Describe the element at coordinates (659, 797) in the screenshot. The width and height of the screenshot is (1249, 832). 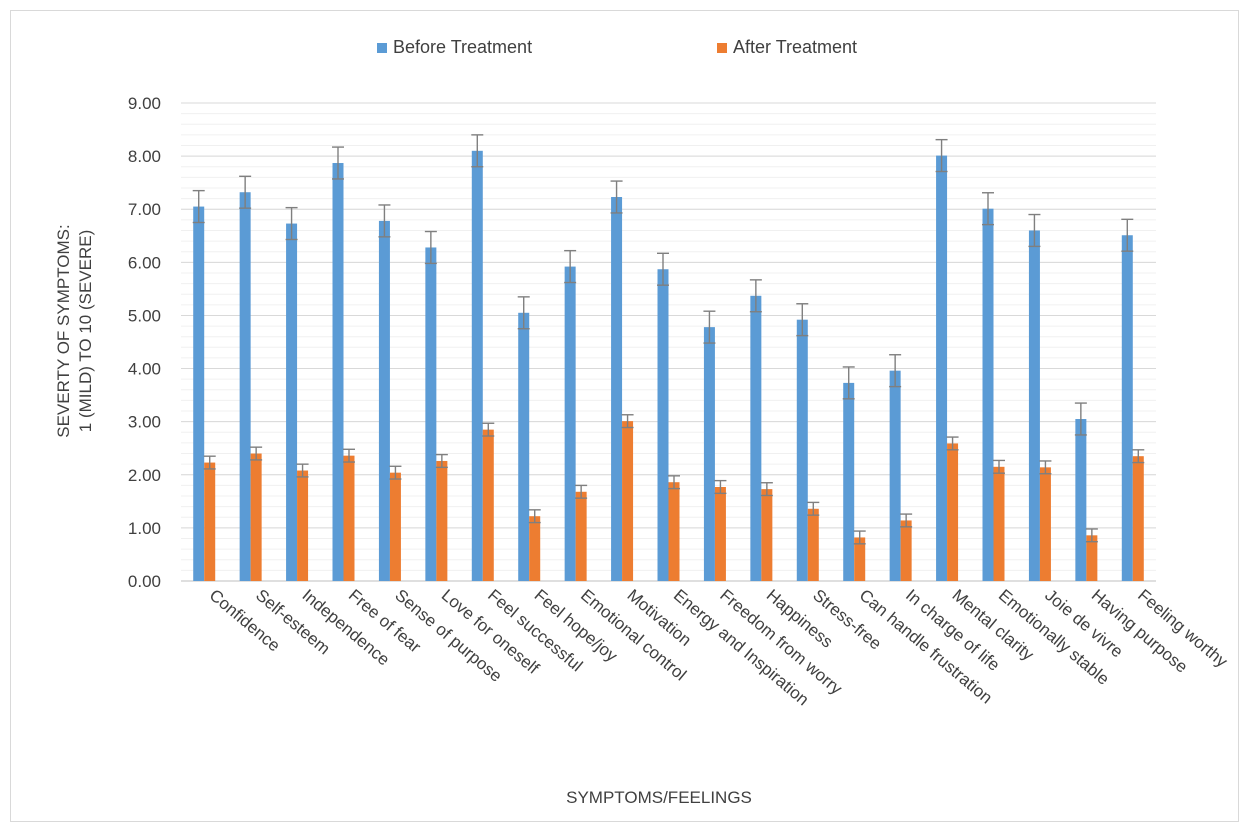
I see `x-axis-title: SYMPTOMS/FEELINGS` at that location.